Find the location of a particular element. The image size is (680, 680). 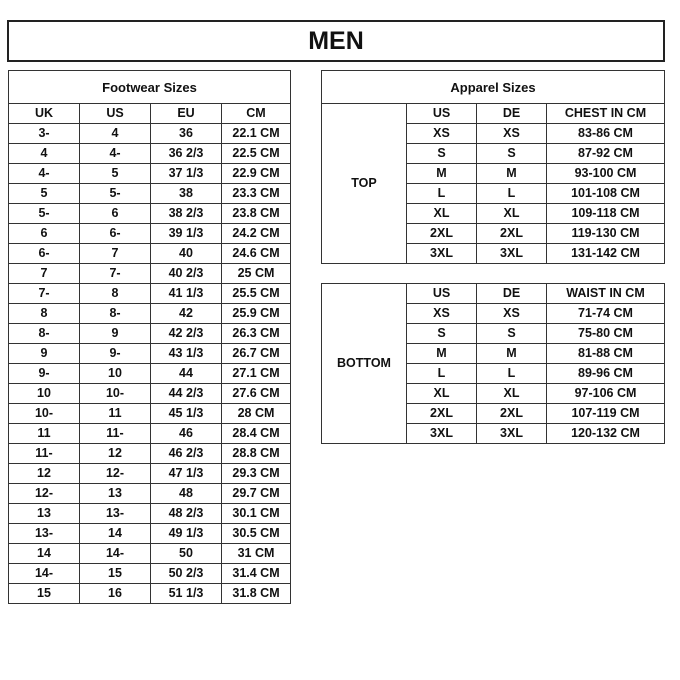

table-cell: 50 2/3 is located at coordinates (186, 573).